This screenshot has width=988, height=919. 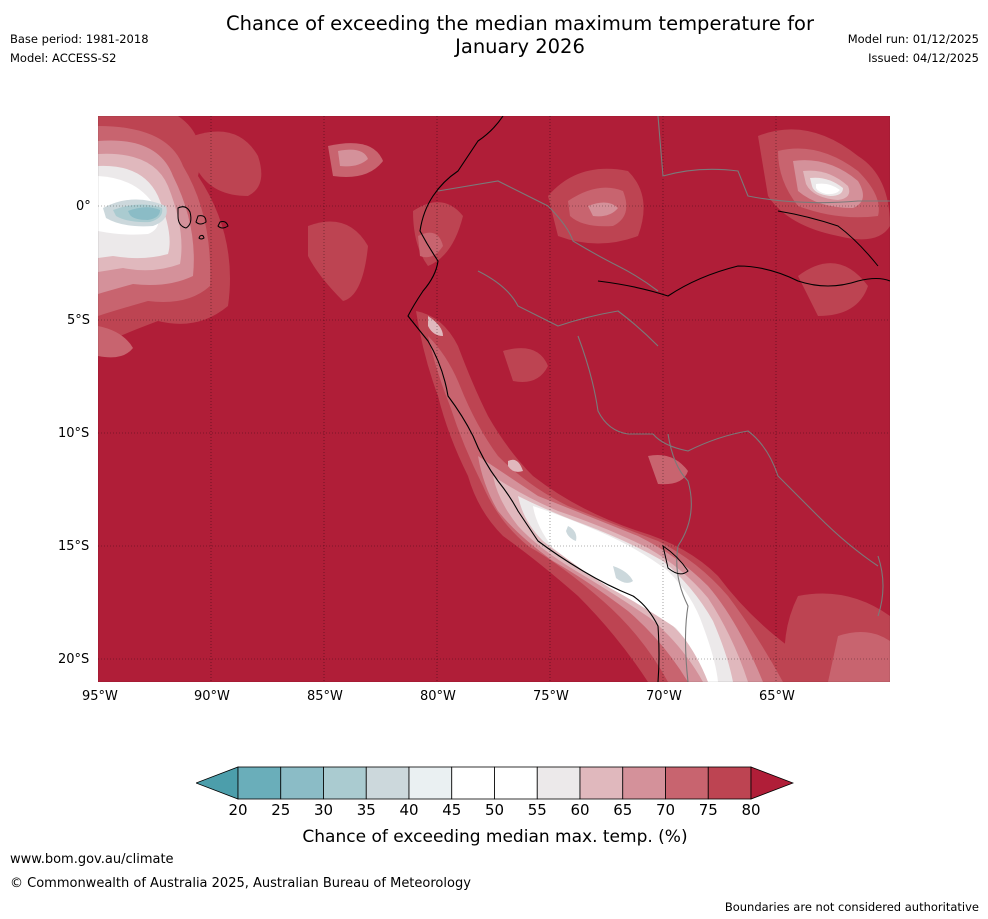 What do you see at coordinates (751, 810) in the screenshot?
I see `colorbar-tick-label: 80` at bounding box center [751, 810].